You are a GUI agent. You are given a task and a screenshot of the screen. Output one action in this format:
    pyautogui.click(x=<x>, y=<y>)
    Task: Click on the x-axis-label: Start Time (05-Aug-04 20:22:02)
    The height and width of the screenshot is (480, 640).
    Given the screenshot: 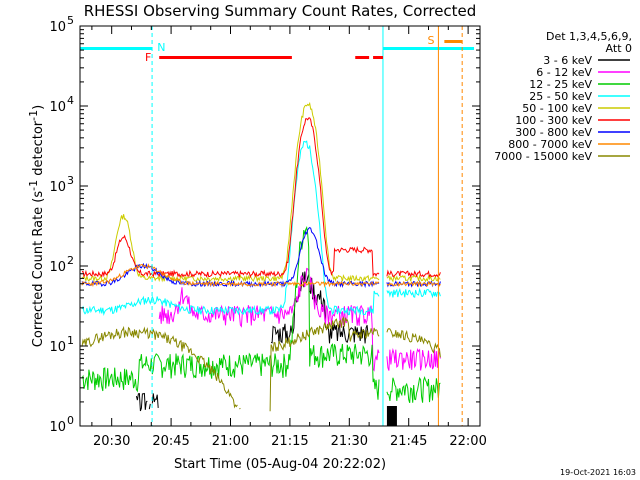 What is the action you would take?
    pyautogui.click(x=280, y=464)
    